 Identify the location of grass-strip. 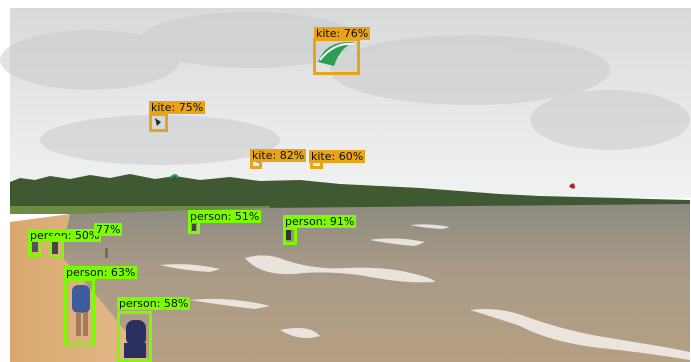
(140, 210).